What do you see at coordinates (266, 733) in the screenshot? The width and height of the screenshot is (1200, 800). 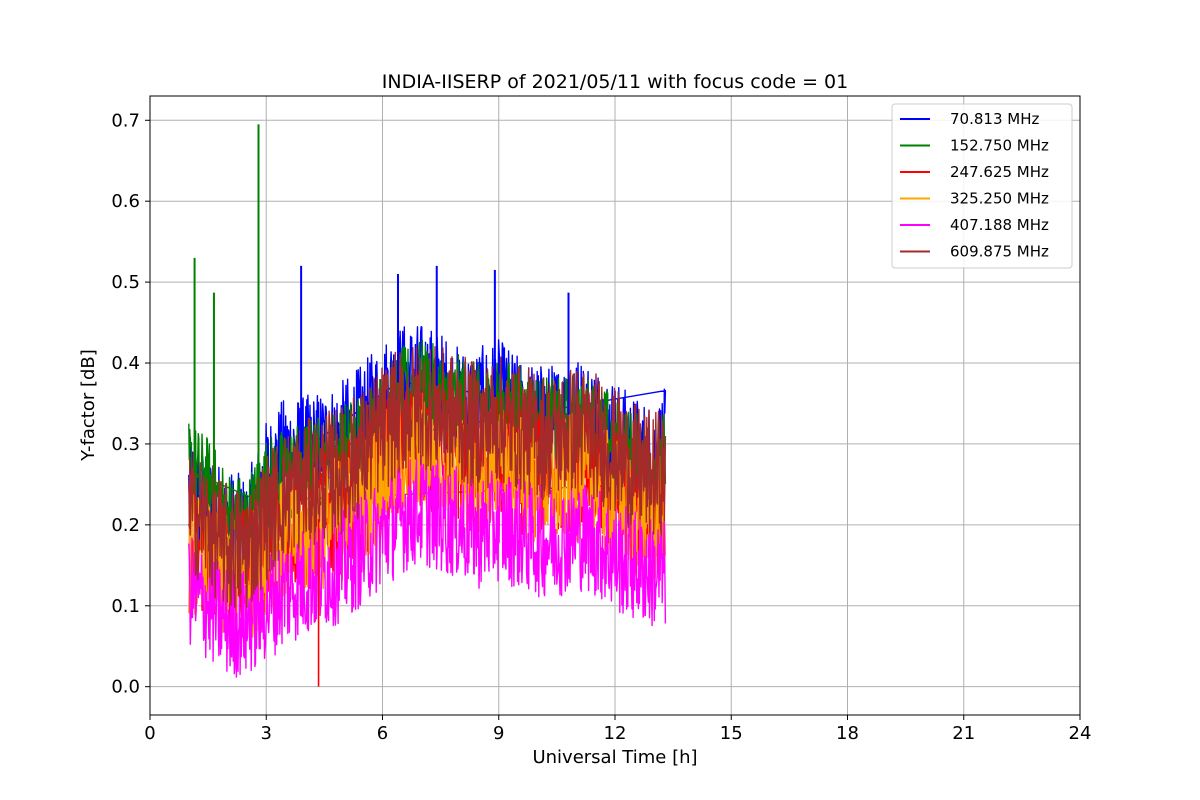 I see `x-tick-label: 3` at bounding box center [266, 733].